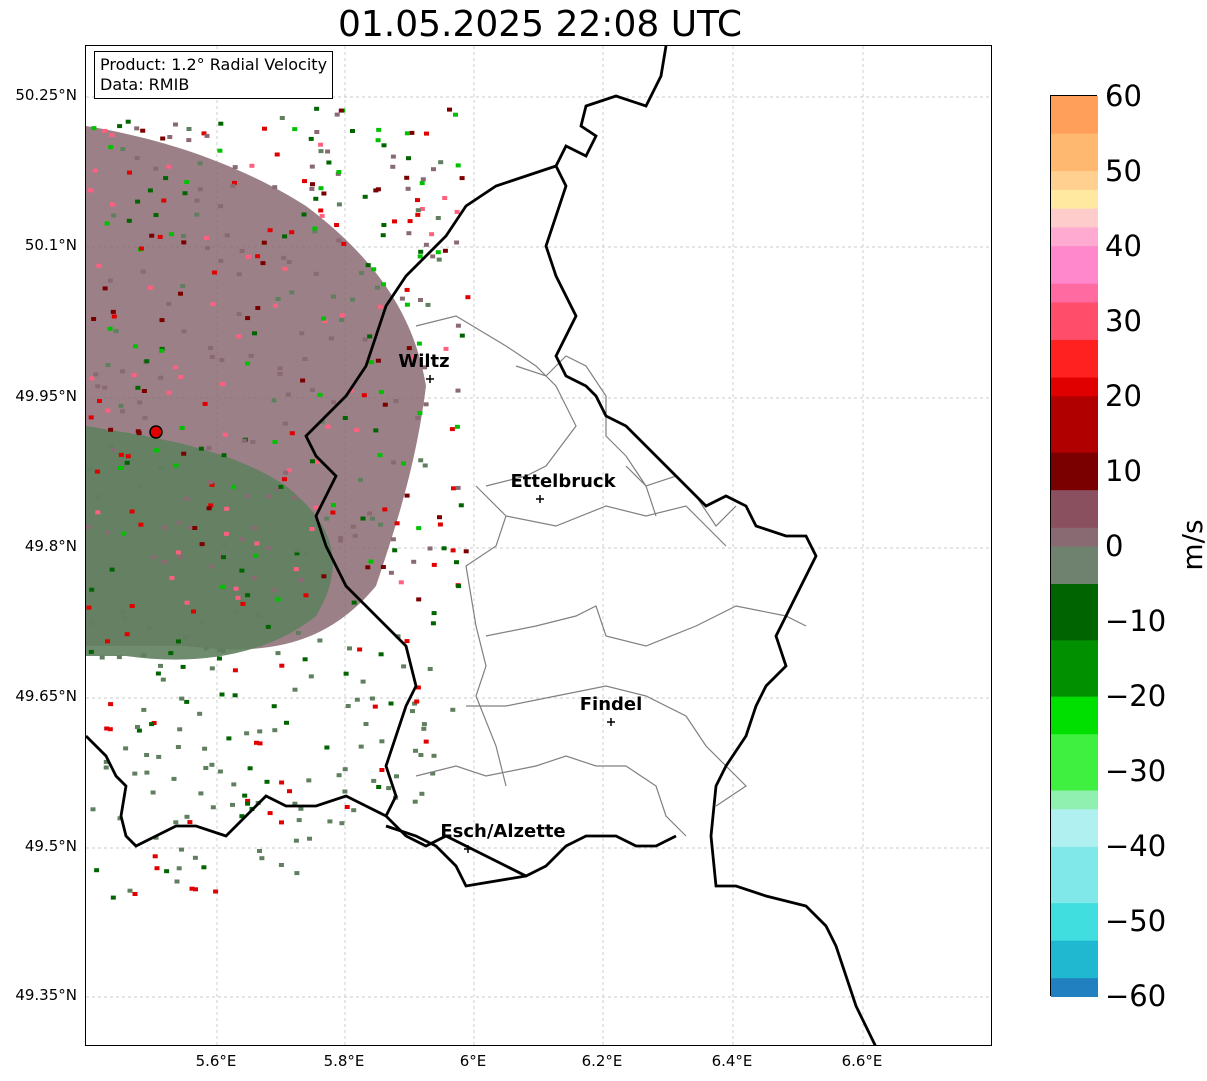  What do you see at coordinates (1136, 921) in the screenshot?
I see `colorbar-tick: −50` at bounding box center [1136, 921].